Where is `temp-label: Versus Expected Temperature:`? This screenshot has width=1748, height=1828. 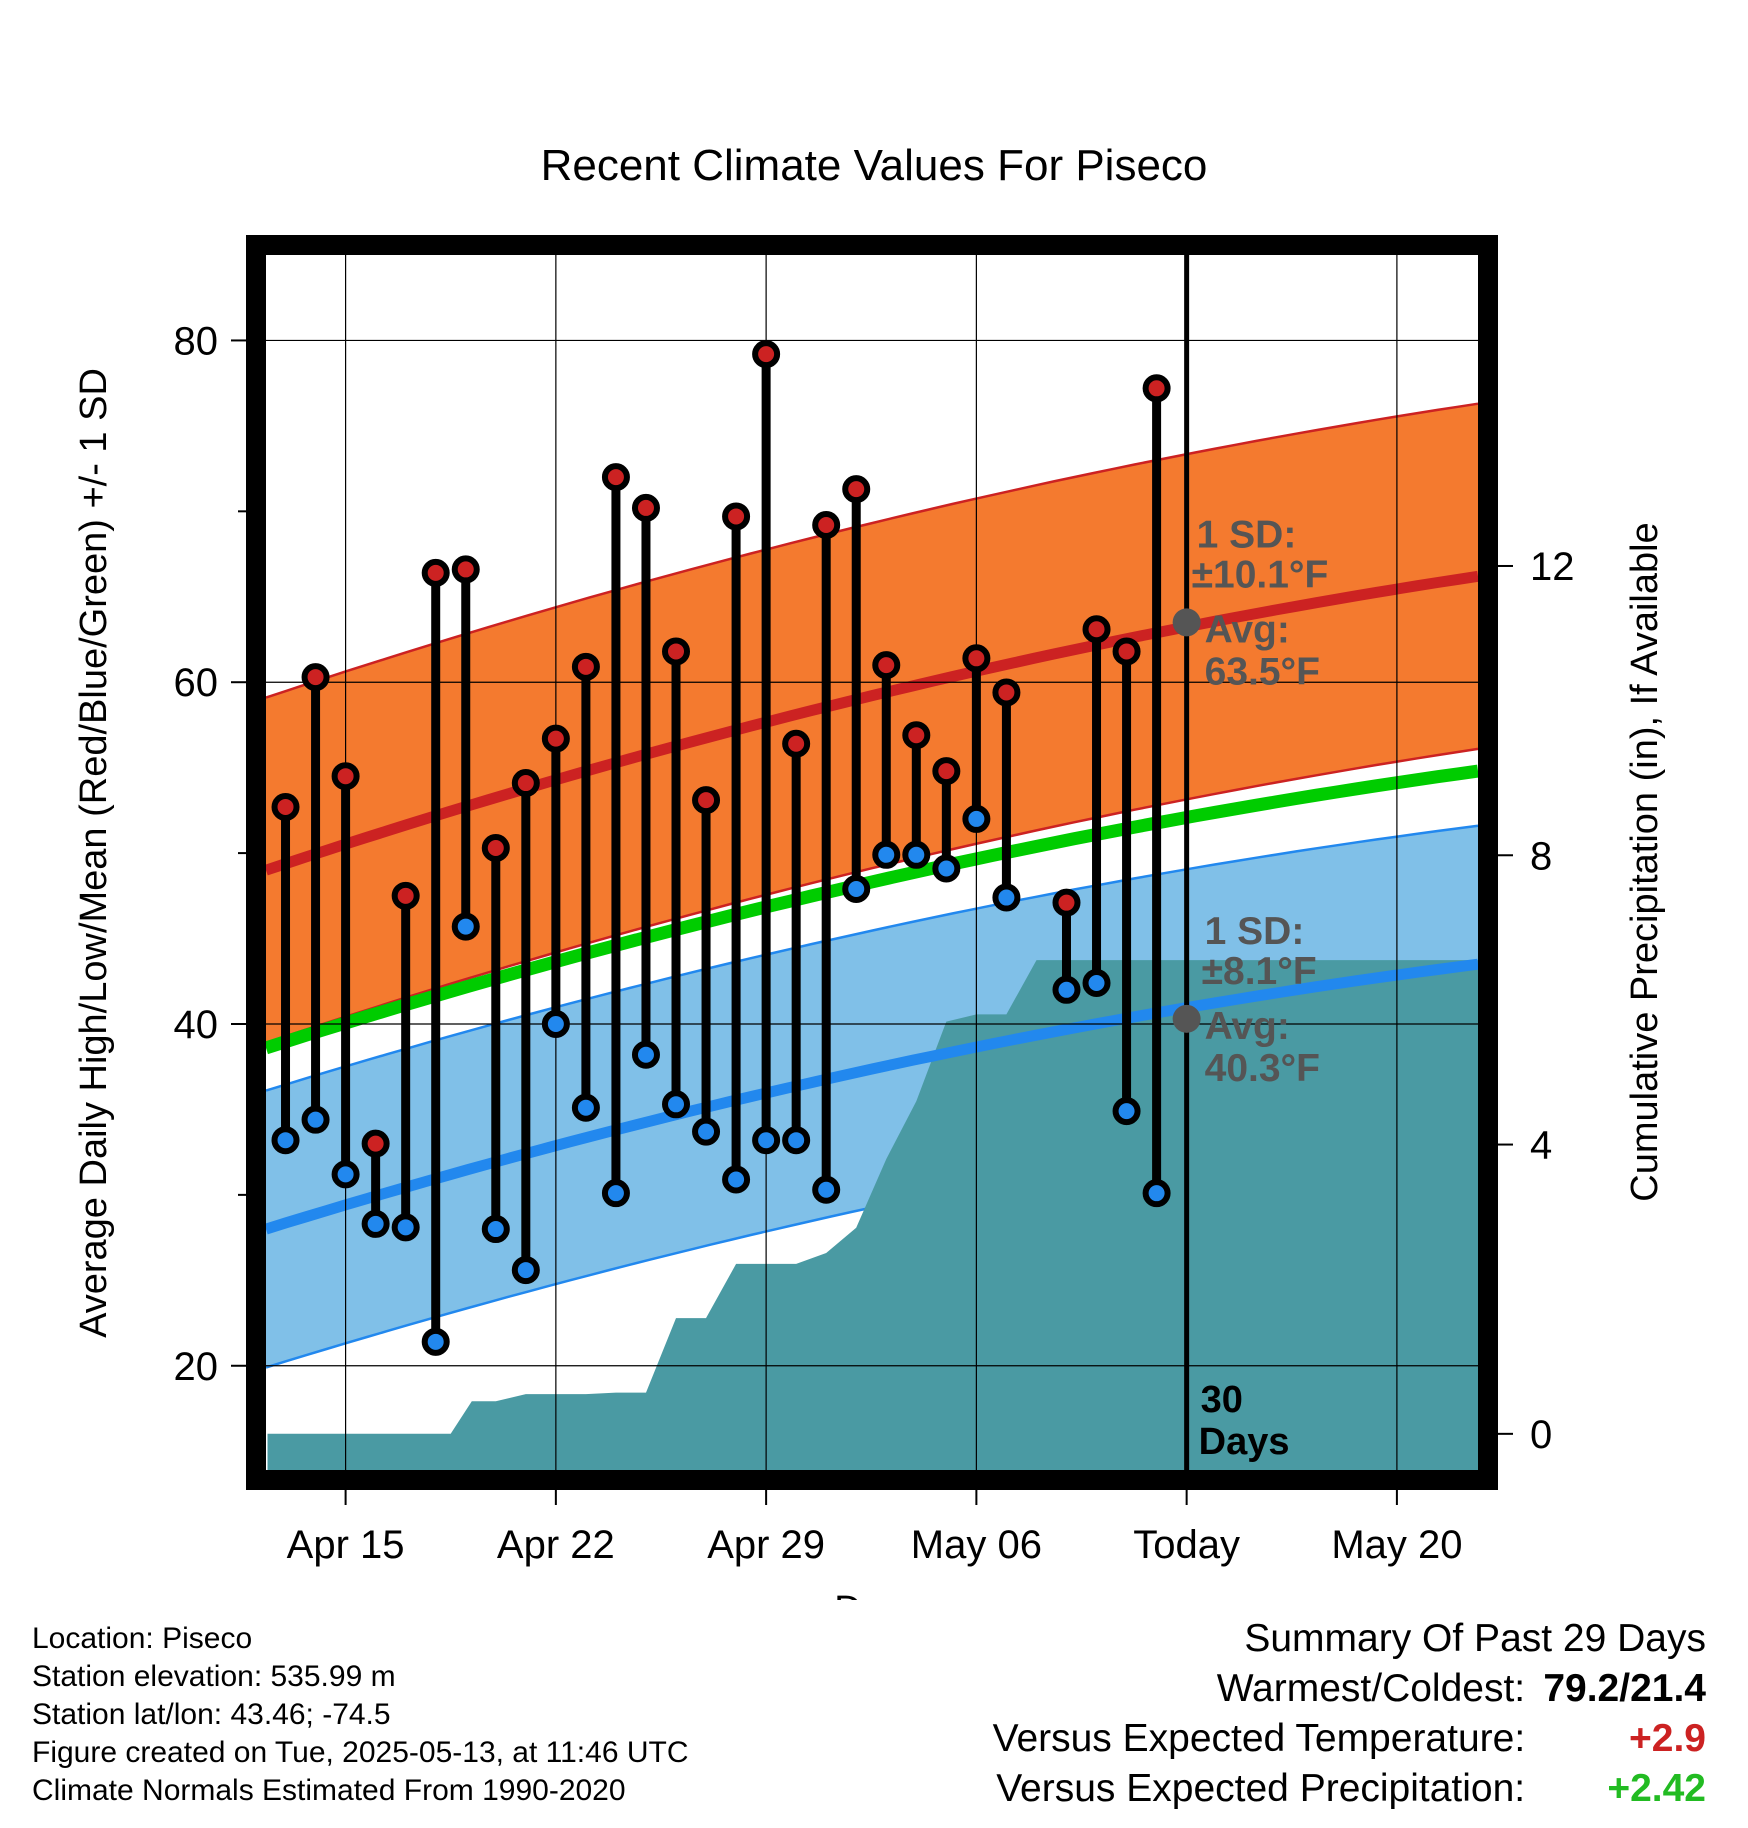 temp-label: Versus Expected Temperature: is located at coordinates (1259, 1738).